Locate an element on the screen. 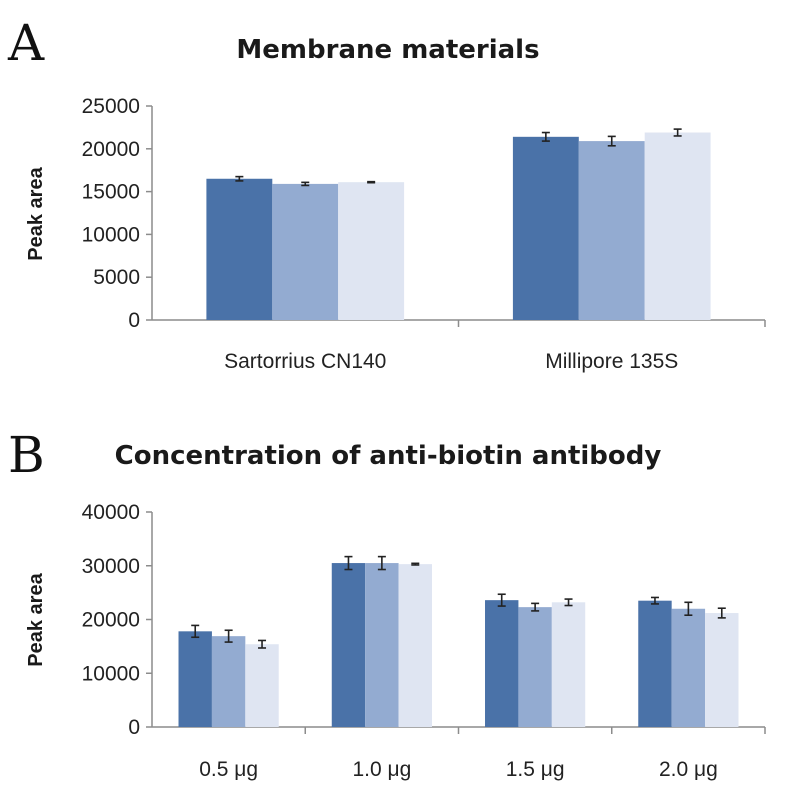 The image size is (787, 790). y-tick-label: 30000 is located at coordinates (111, 566).